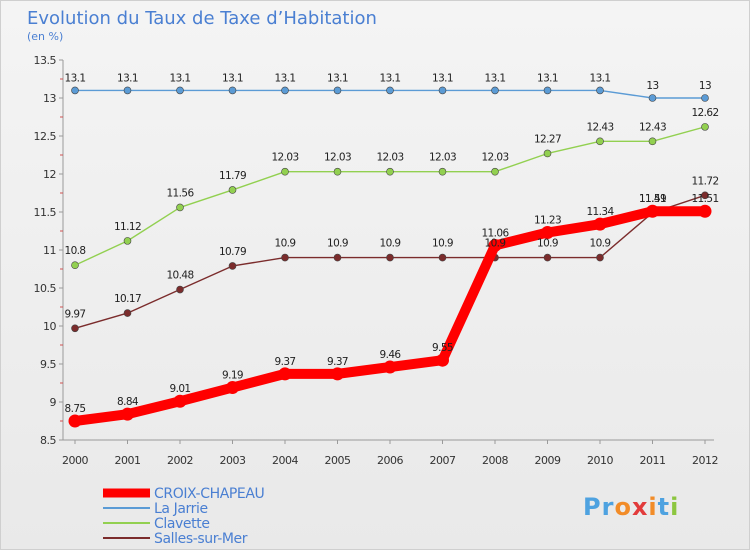 This screenshot has height=550, width=750. What do you see at coordinates (75, 251) in the screenshot?
I see `data-label: 10.8` at bounding box center [75, 251].